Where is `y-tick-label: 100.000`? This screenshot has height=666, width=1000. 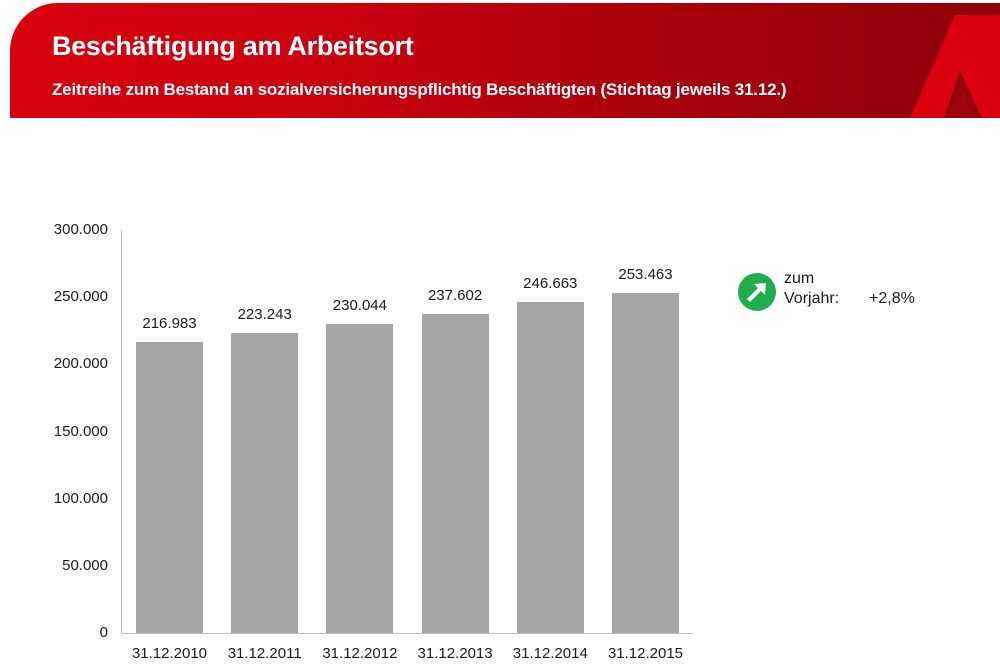
y-tick-label: 100.000 is located at coordinates (80, 498).